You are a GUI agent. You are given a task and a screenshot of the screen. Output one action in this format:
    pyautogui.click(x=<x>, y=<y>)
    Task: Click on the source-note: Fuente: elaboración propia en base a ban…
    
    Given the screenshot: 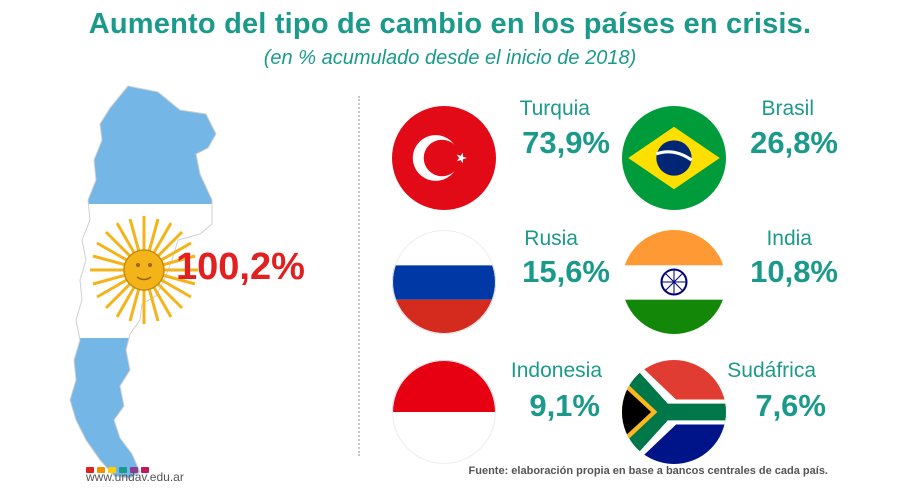 What is the action you would take?
    pyautogui.click(x=648, y=471)
    